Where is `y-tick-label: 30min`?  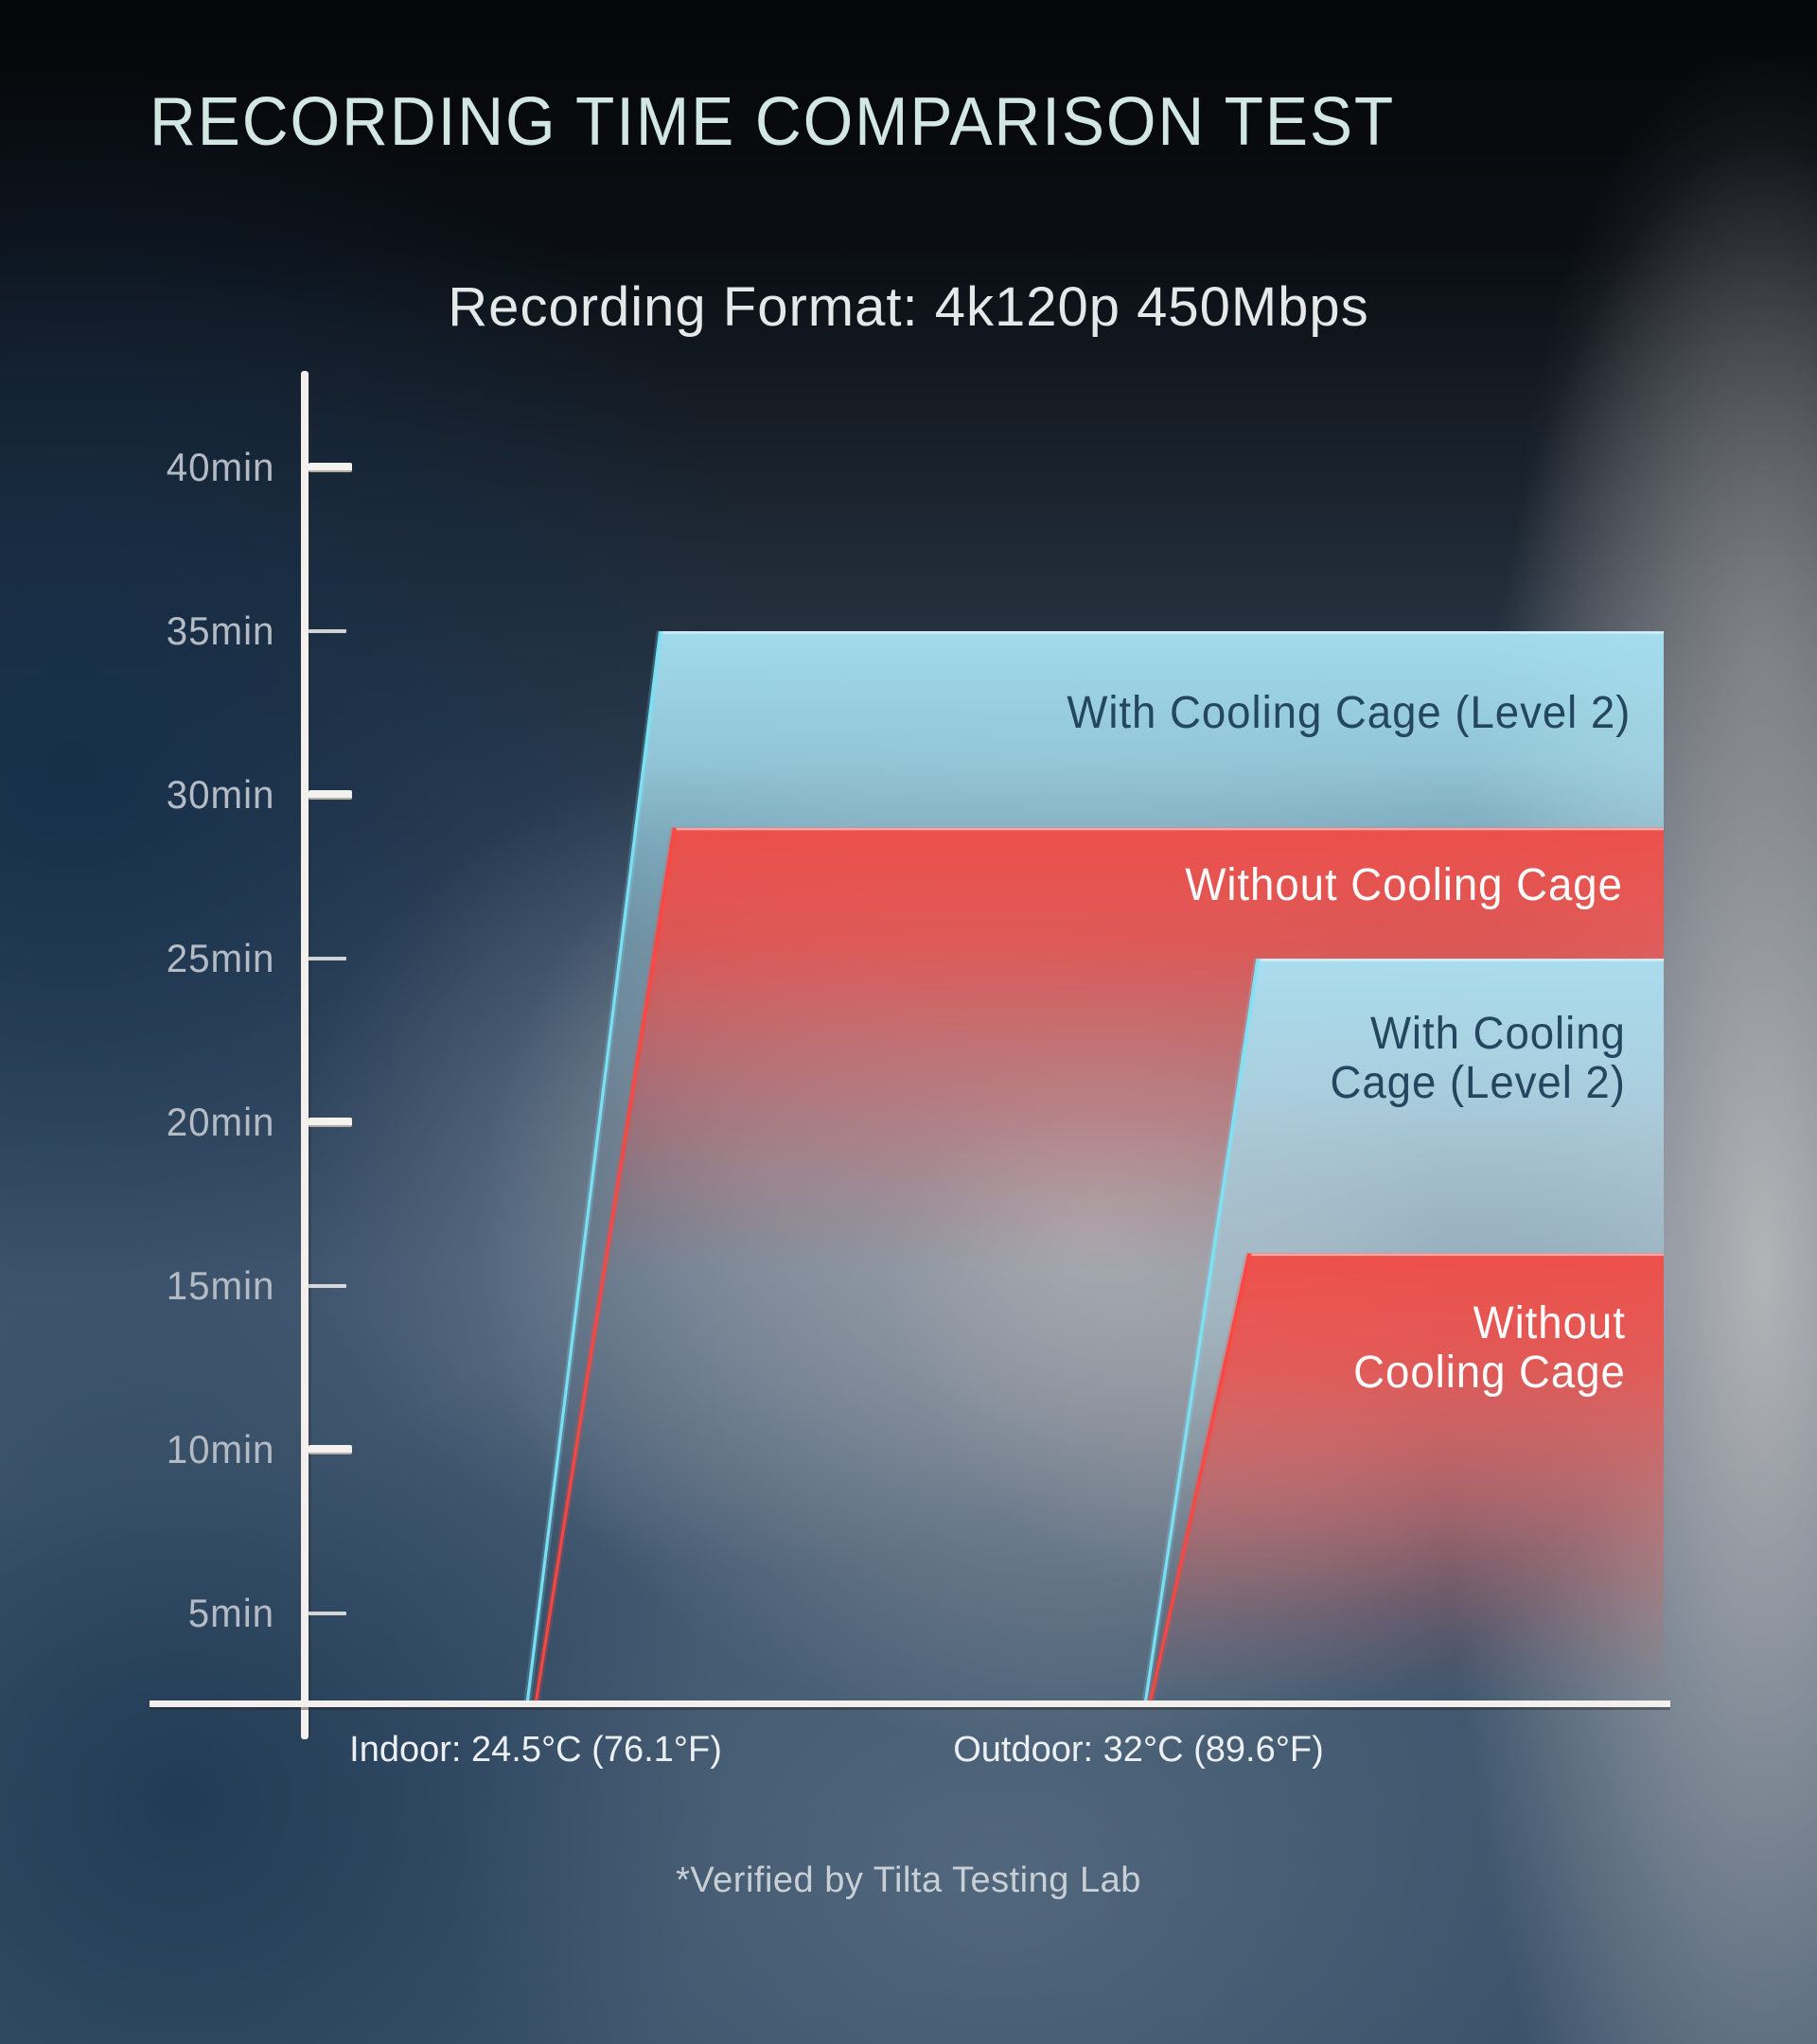 y-tick-label: 30min is located at coordinates (220, 794).